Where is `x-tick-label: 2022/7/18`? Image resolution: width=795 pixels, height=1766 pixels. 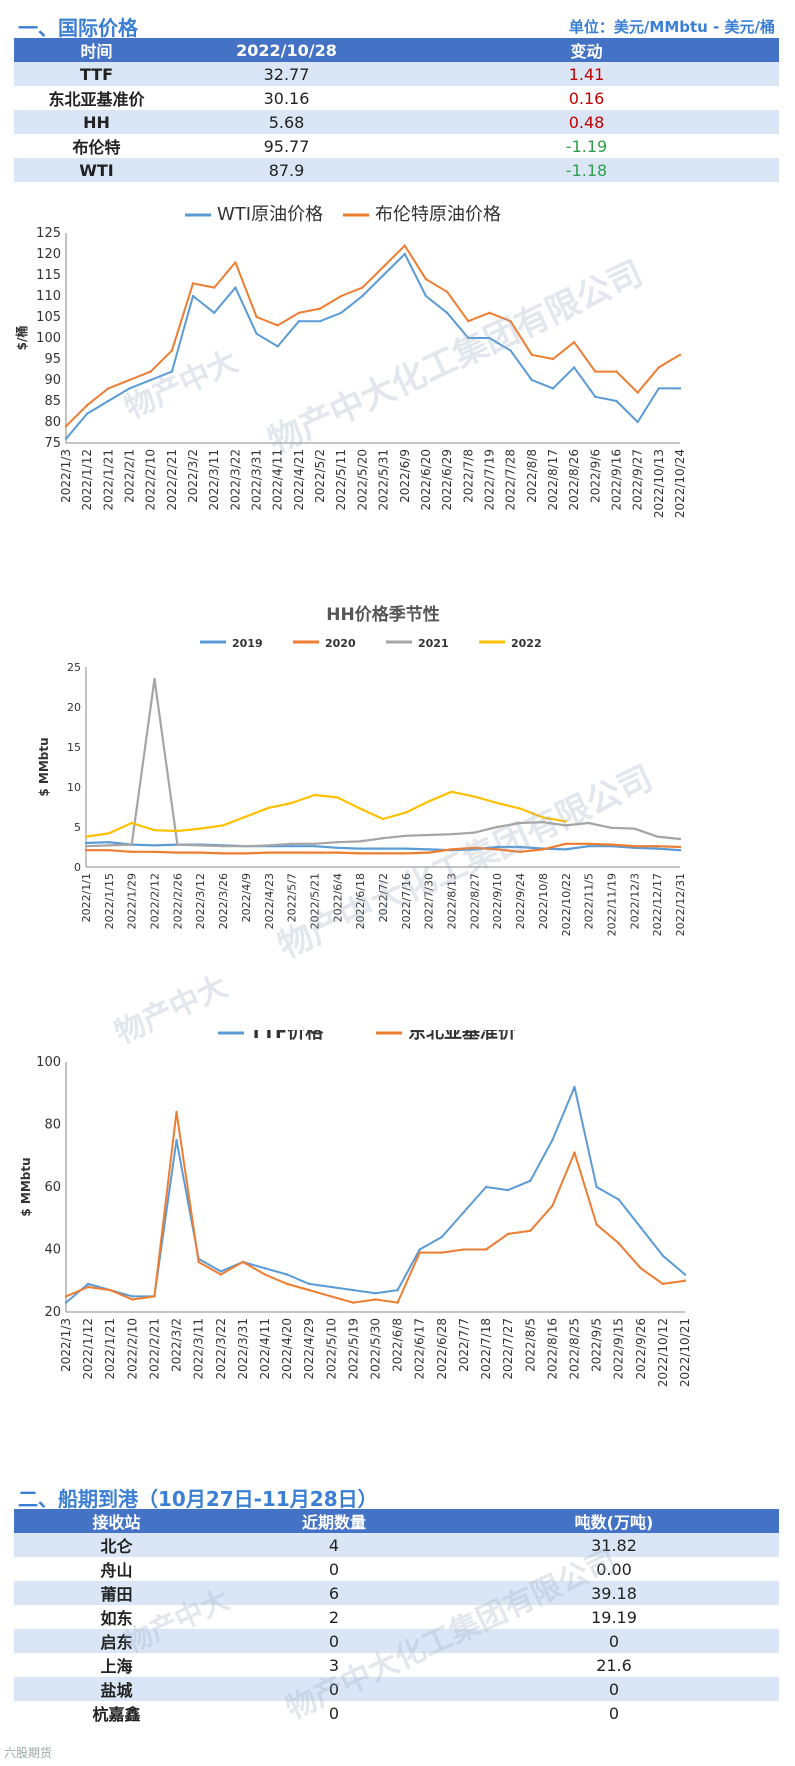 x-tick-label: 2022/7/18 is located at coordinates (486, 1349).